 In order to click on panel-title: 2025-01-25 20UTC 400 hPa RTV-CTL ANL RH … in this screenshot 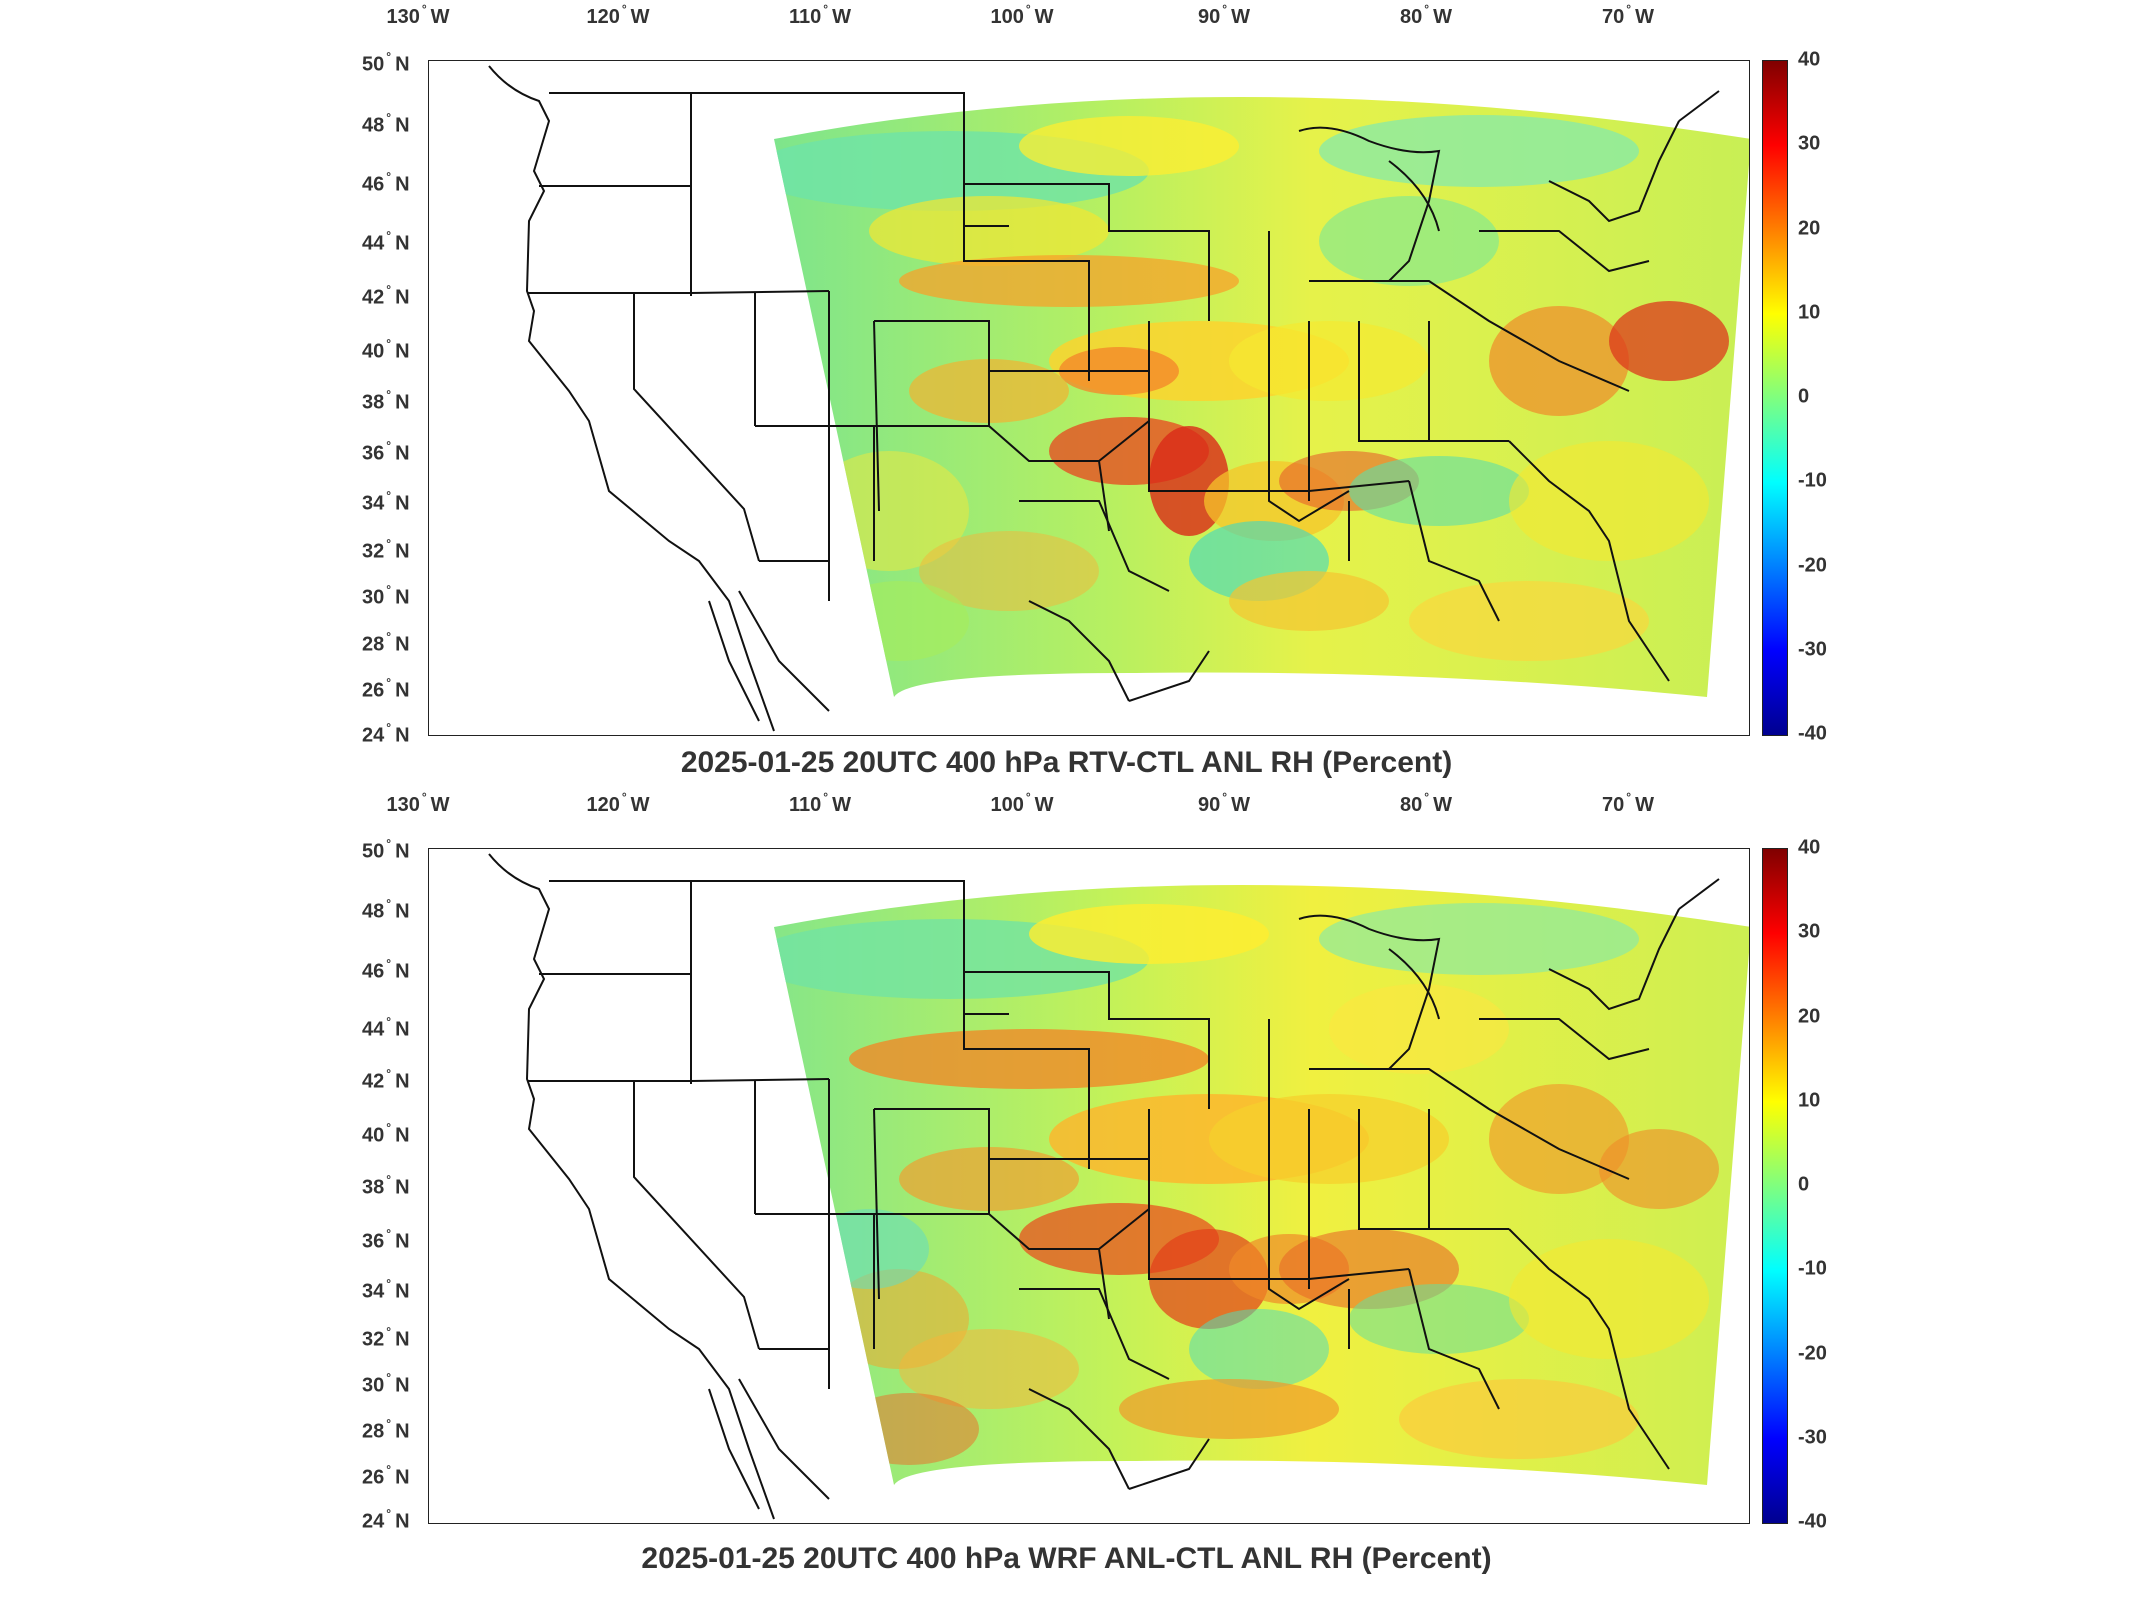, I will do `click(1066, 762)`.